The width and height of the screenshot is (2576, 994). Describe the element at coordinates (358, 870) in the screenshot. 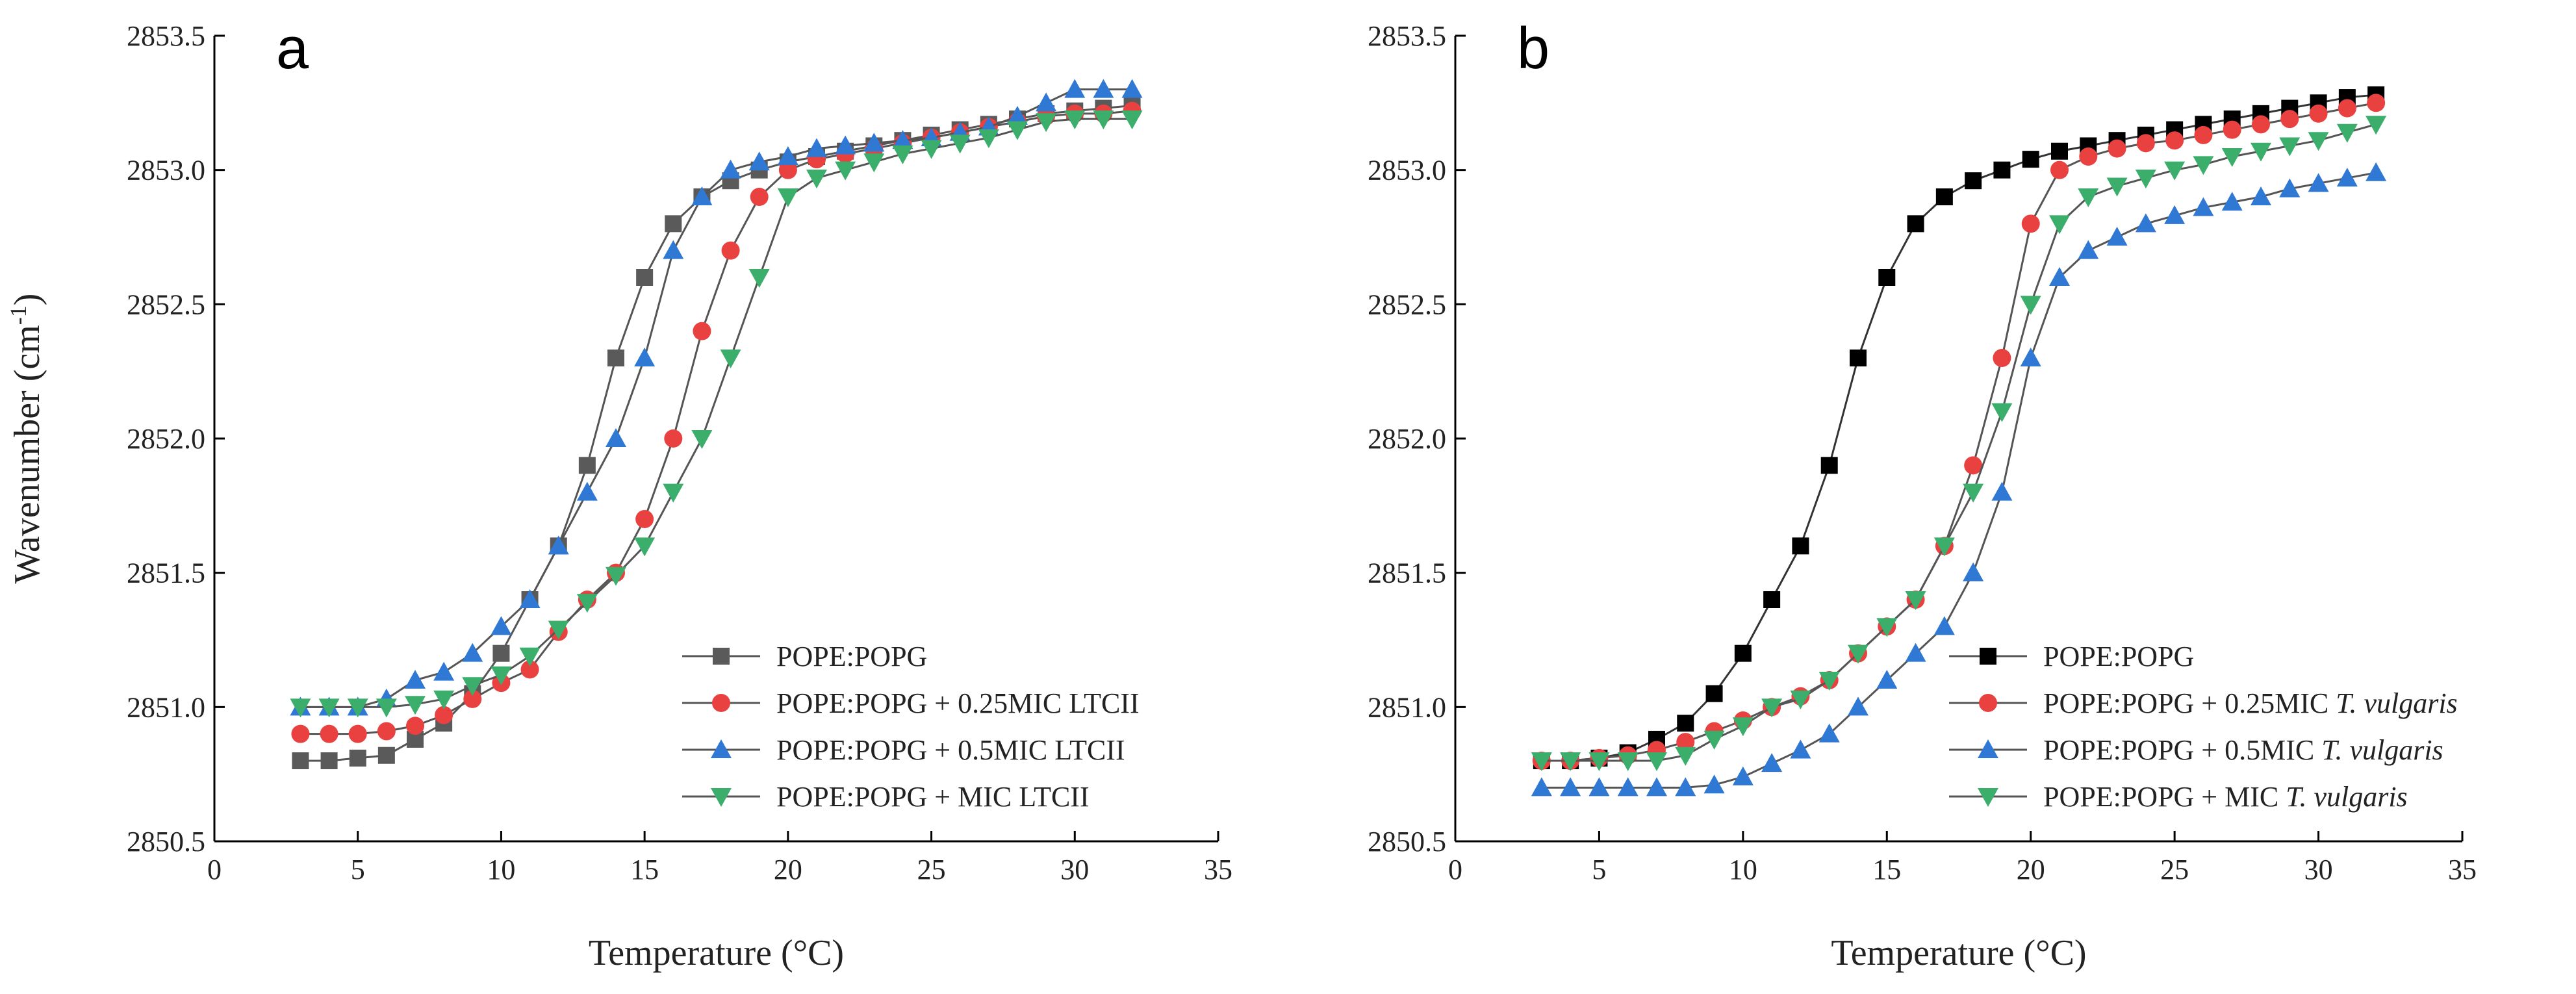

I see `x-tick-label: 5` at that location.